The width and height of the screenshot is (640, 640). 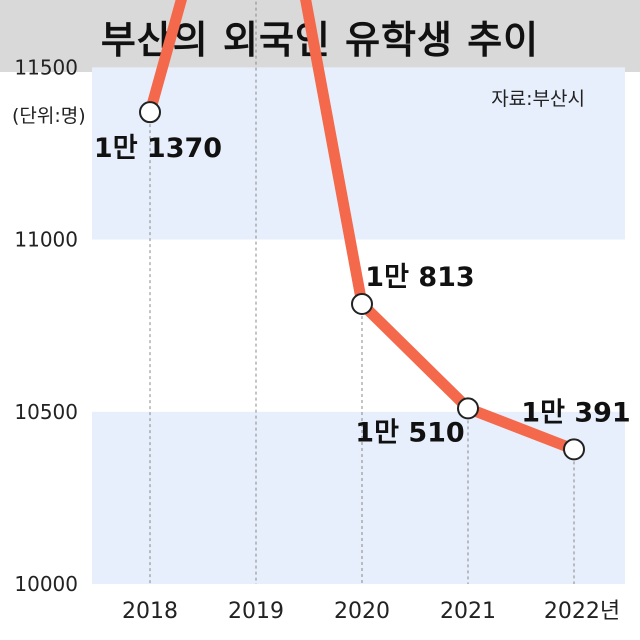 I want to click on point-2020, so click(x=362, y=304).